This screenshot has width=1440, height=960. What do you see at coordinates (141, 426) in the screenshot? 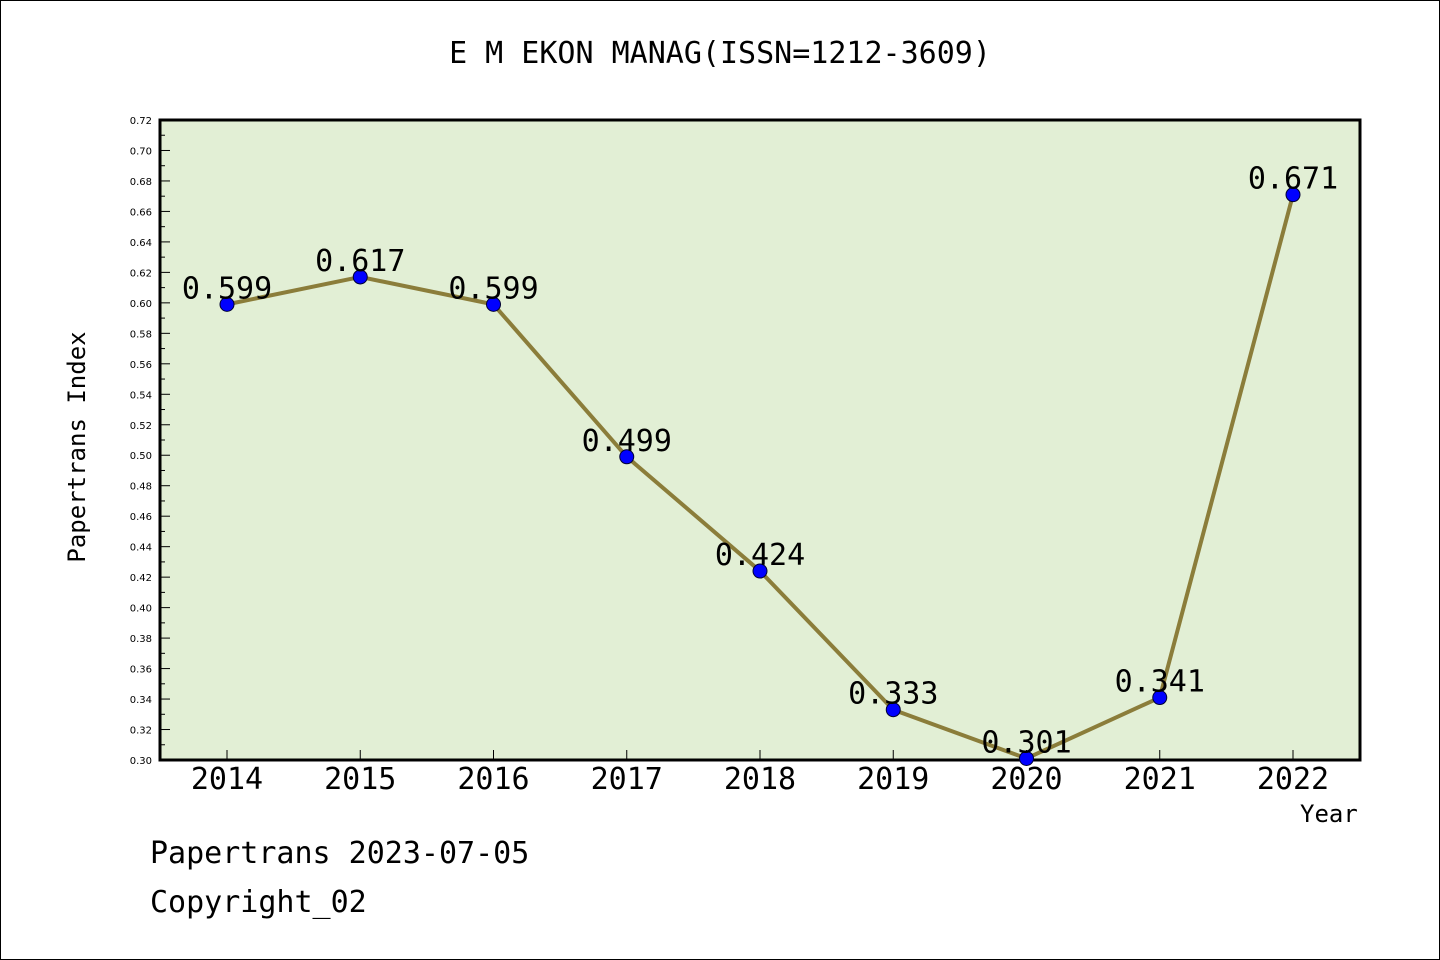
I see `y-tick-label: 0.52` at bounding box center [141, 426].